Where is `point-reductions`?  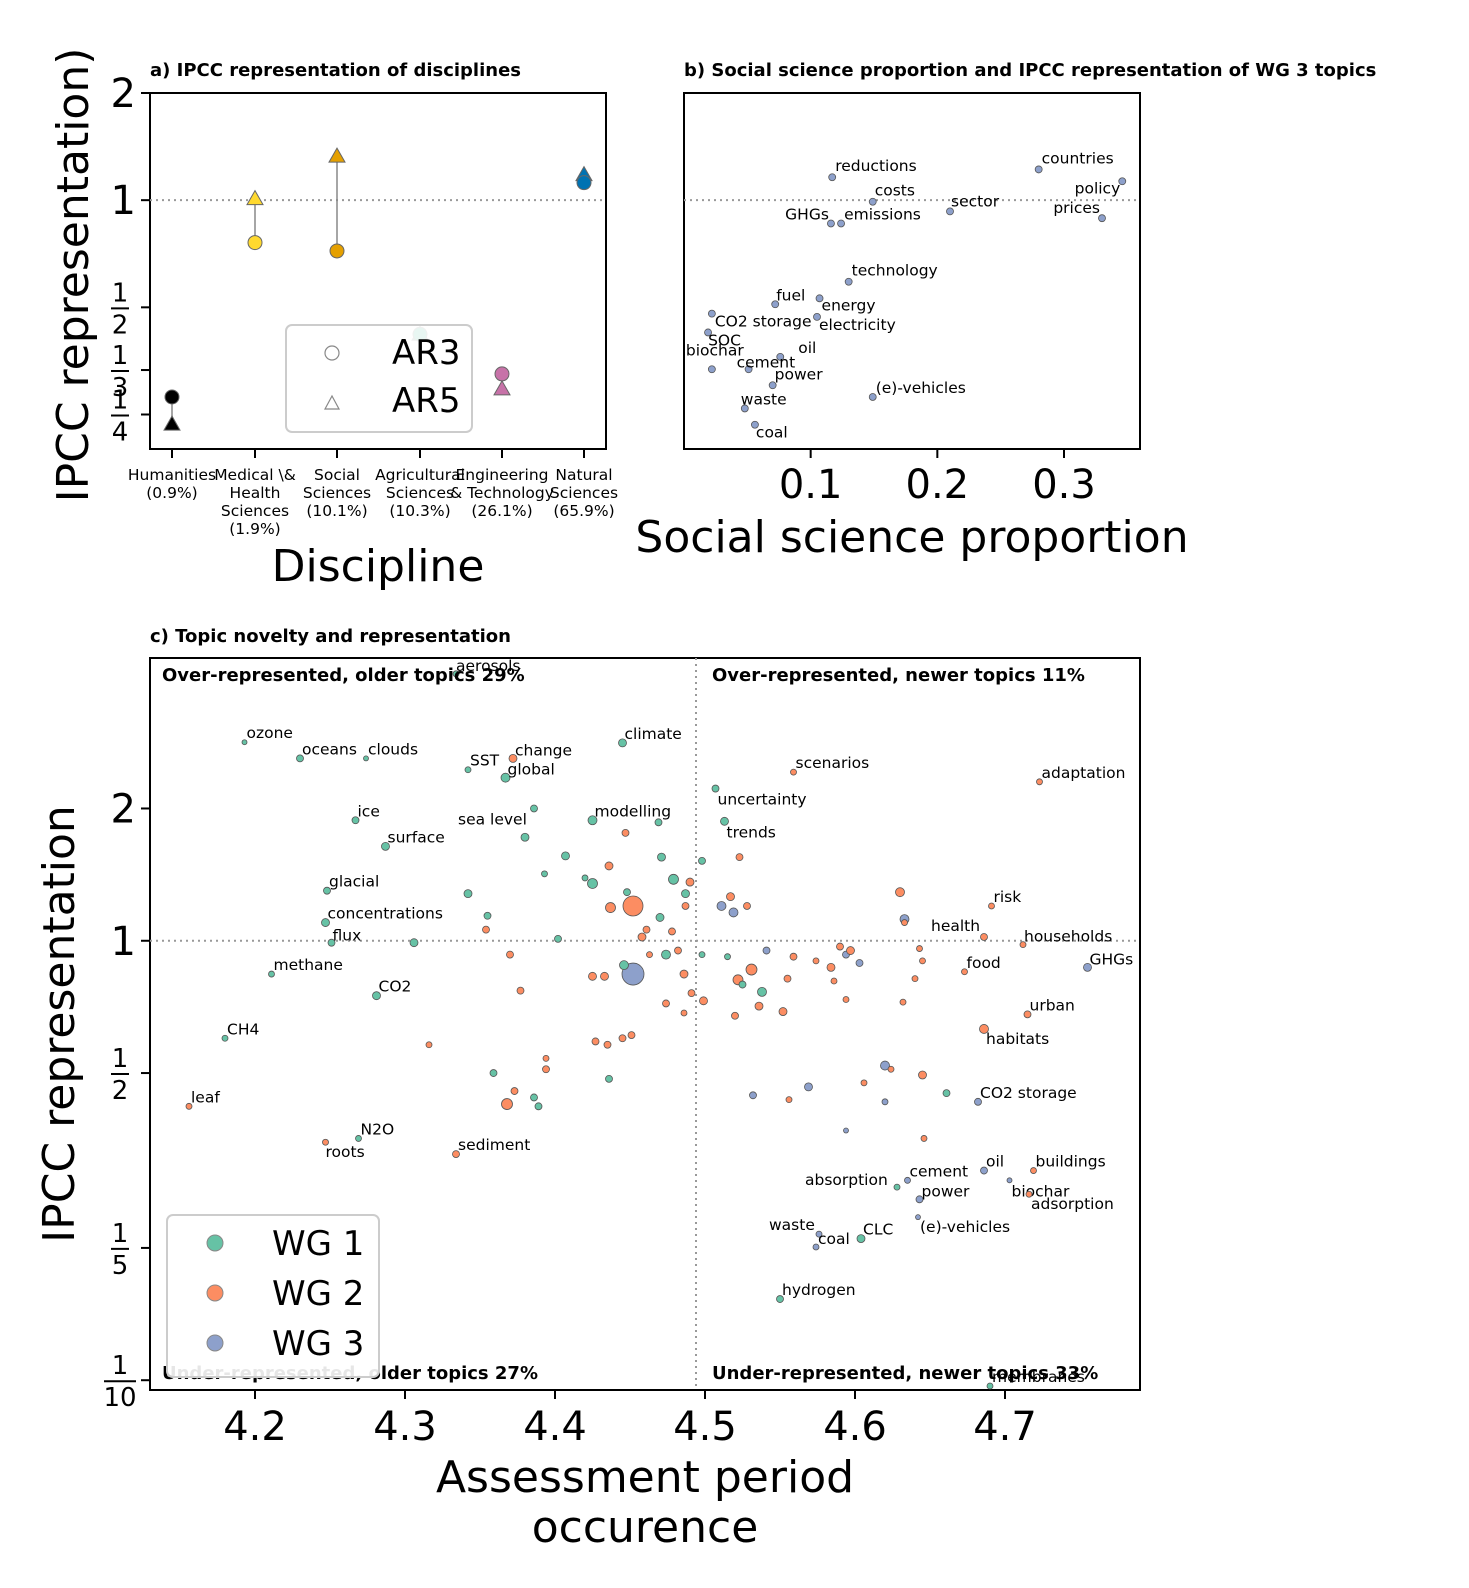 point-reductions is located at coordinates (832, 177).